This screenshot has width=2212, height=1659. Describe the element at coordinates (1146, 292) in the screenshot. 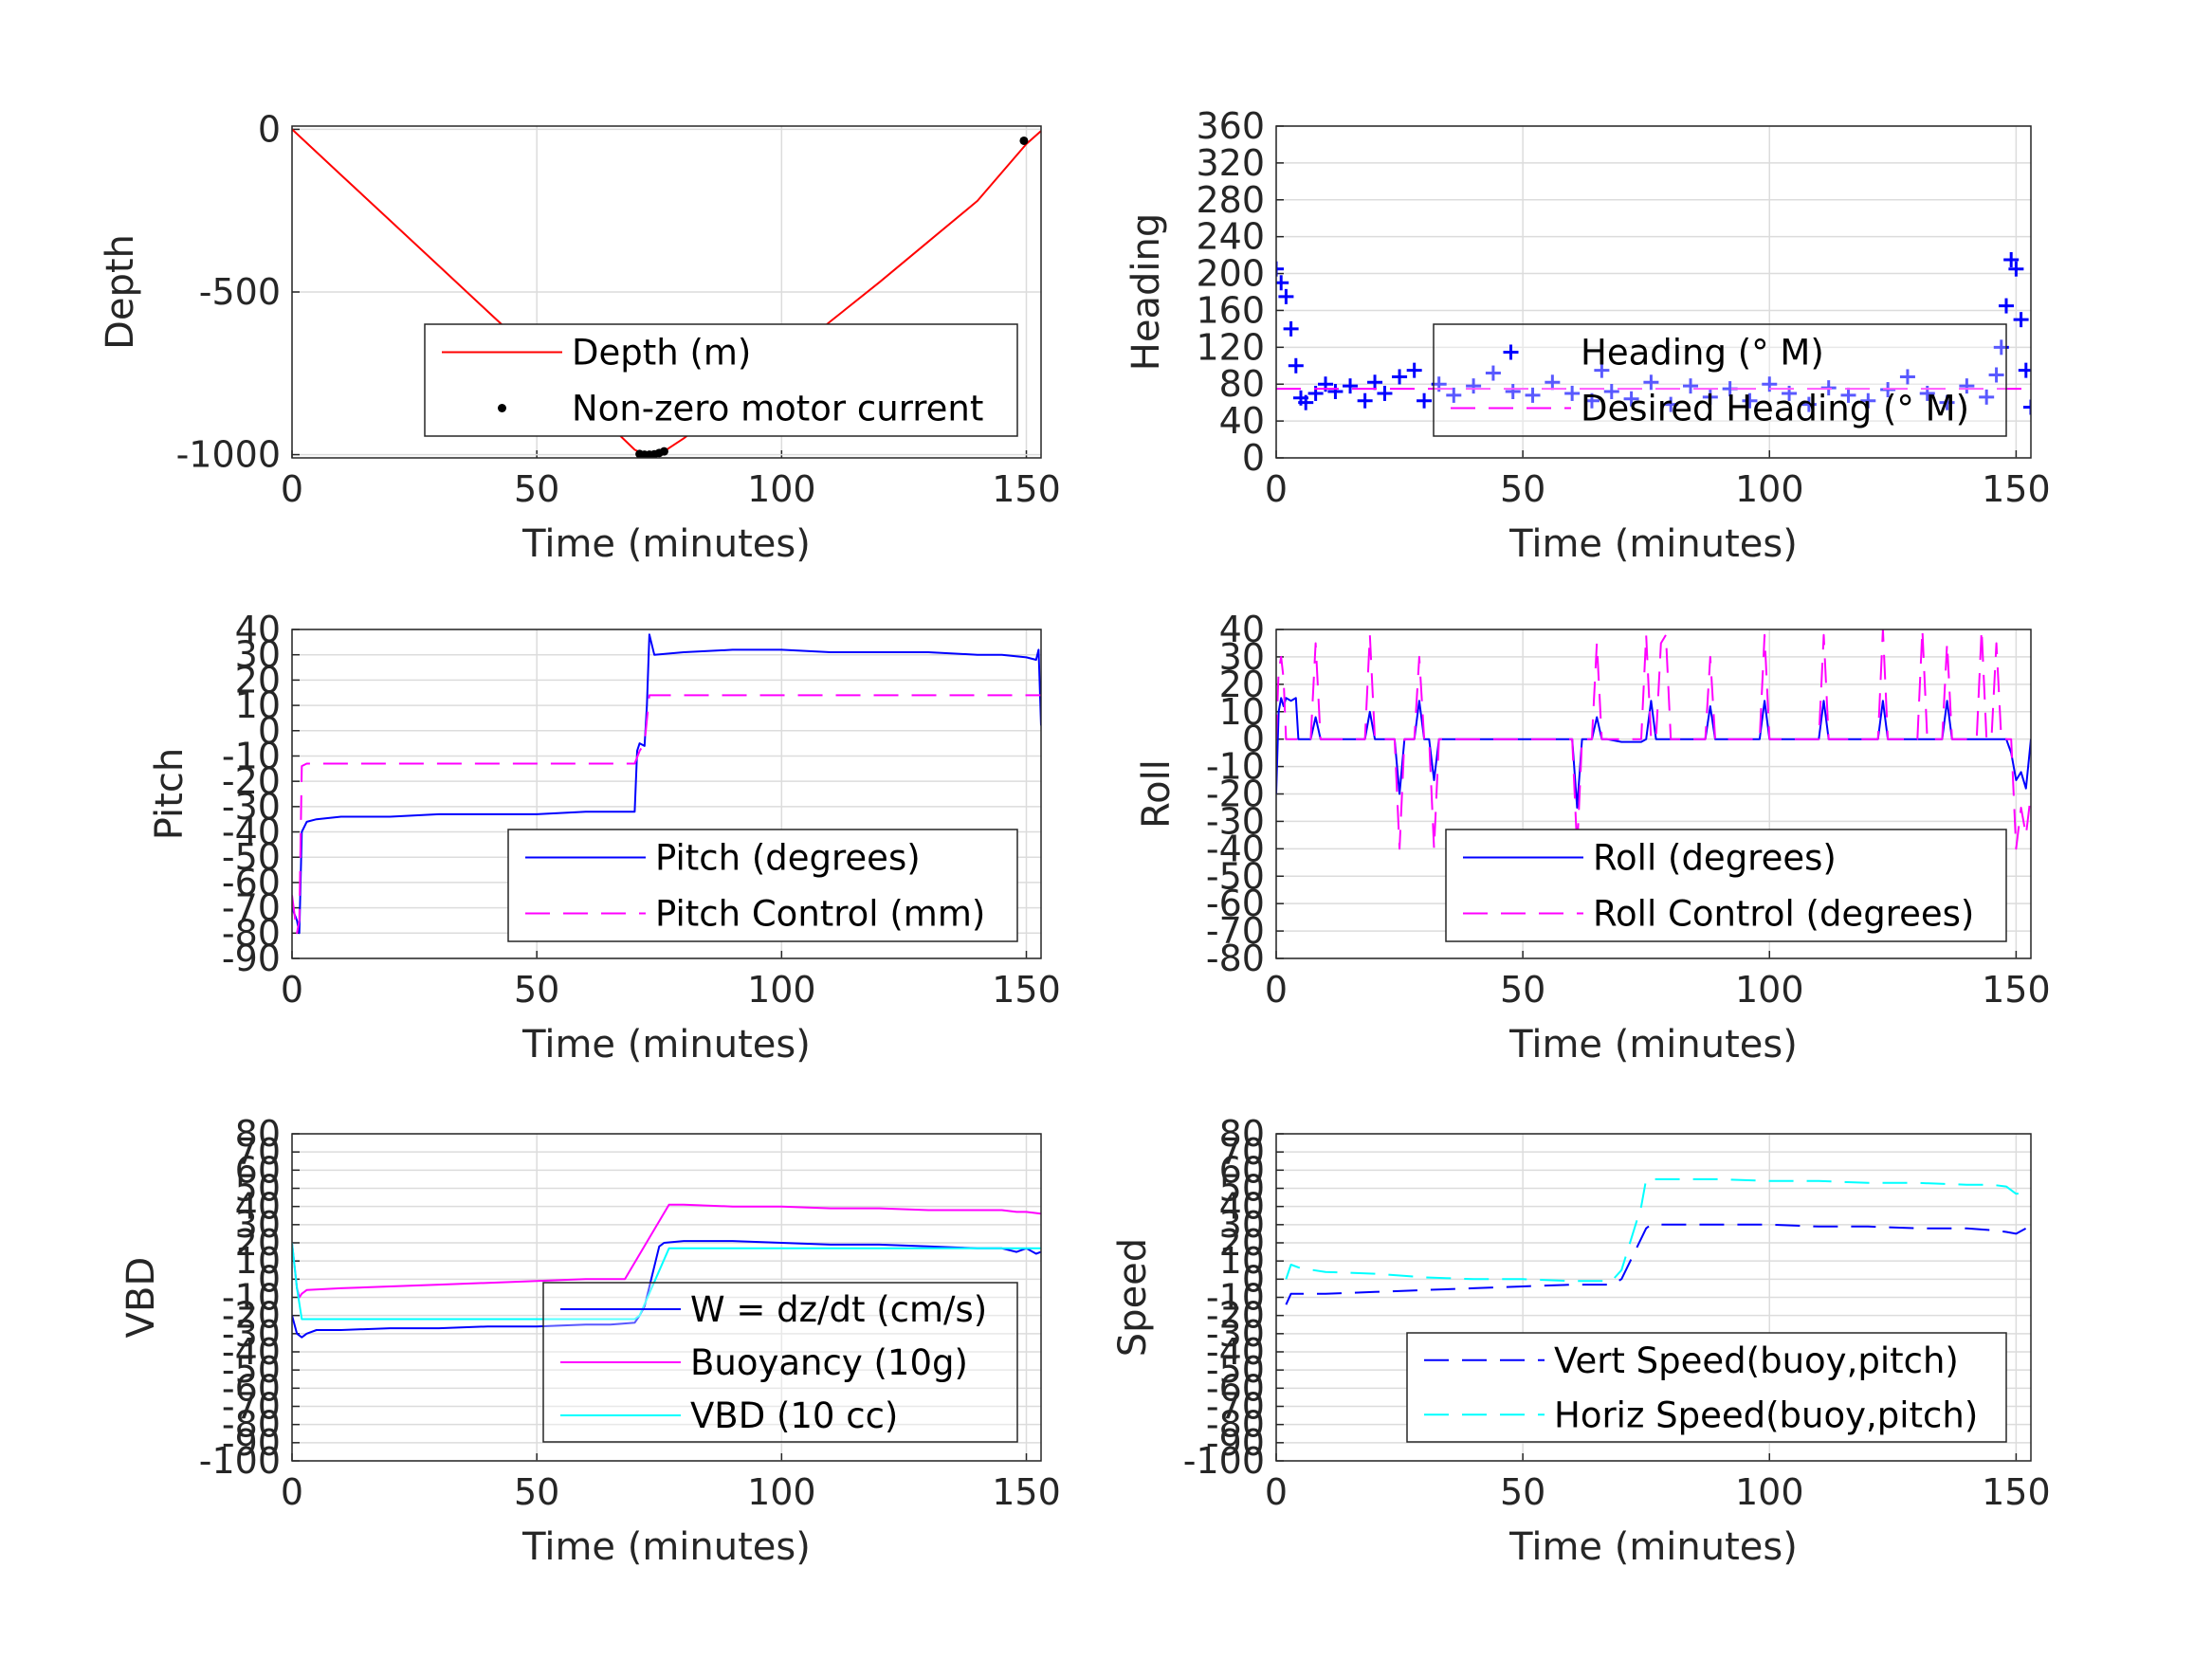

I see `y-axis-label: Heading` at that location.